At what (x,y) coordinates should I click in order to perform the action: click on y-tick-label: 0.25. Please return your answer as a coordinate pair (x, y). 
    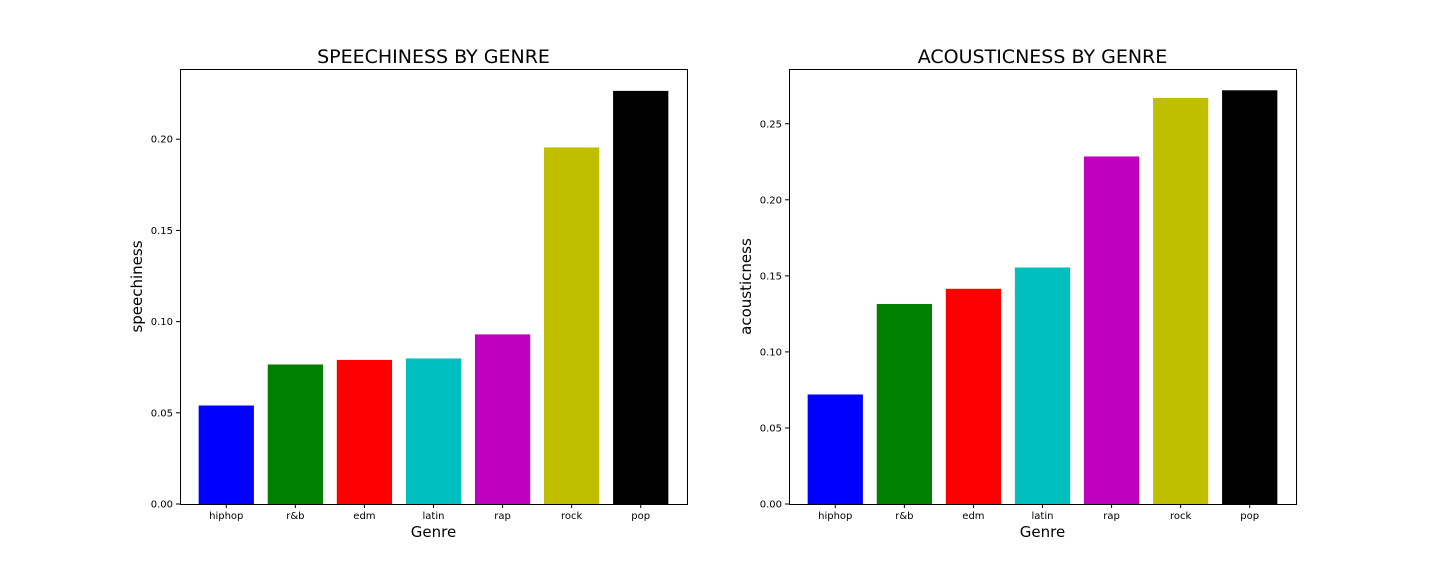
    Looking at the image, I should click on (771, 124).